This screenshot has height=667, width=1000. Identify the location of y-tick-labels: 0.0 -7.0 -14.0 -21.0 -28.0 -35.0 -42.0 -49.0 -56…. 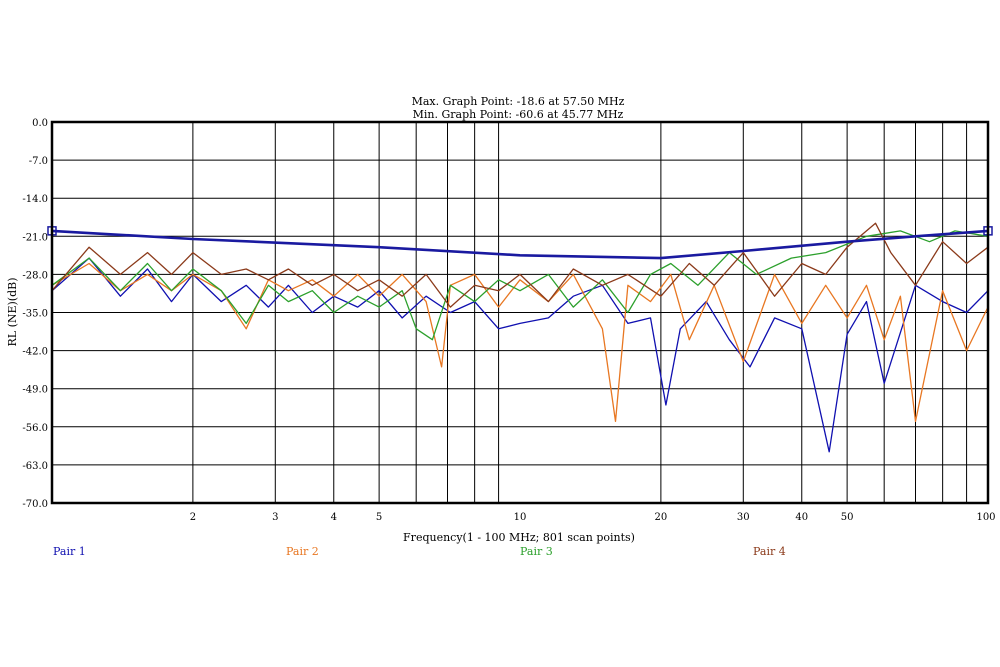
(35, 314).